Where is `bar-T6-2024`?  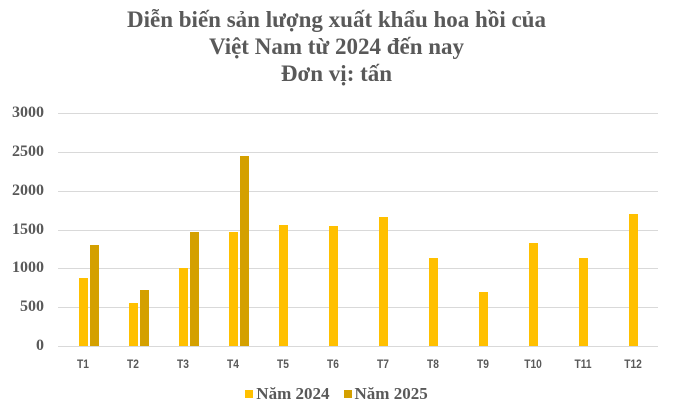
bar-T6-2024 is located at coordinates (333, 286).